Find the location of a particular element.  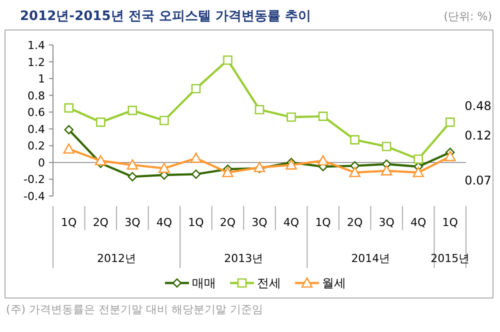

text: 2012년 is located at coordinates (116, 258).